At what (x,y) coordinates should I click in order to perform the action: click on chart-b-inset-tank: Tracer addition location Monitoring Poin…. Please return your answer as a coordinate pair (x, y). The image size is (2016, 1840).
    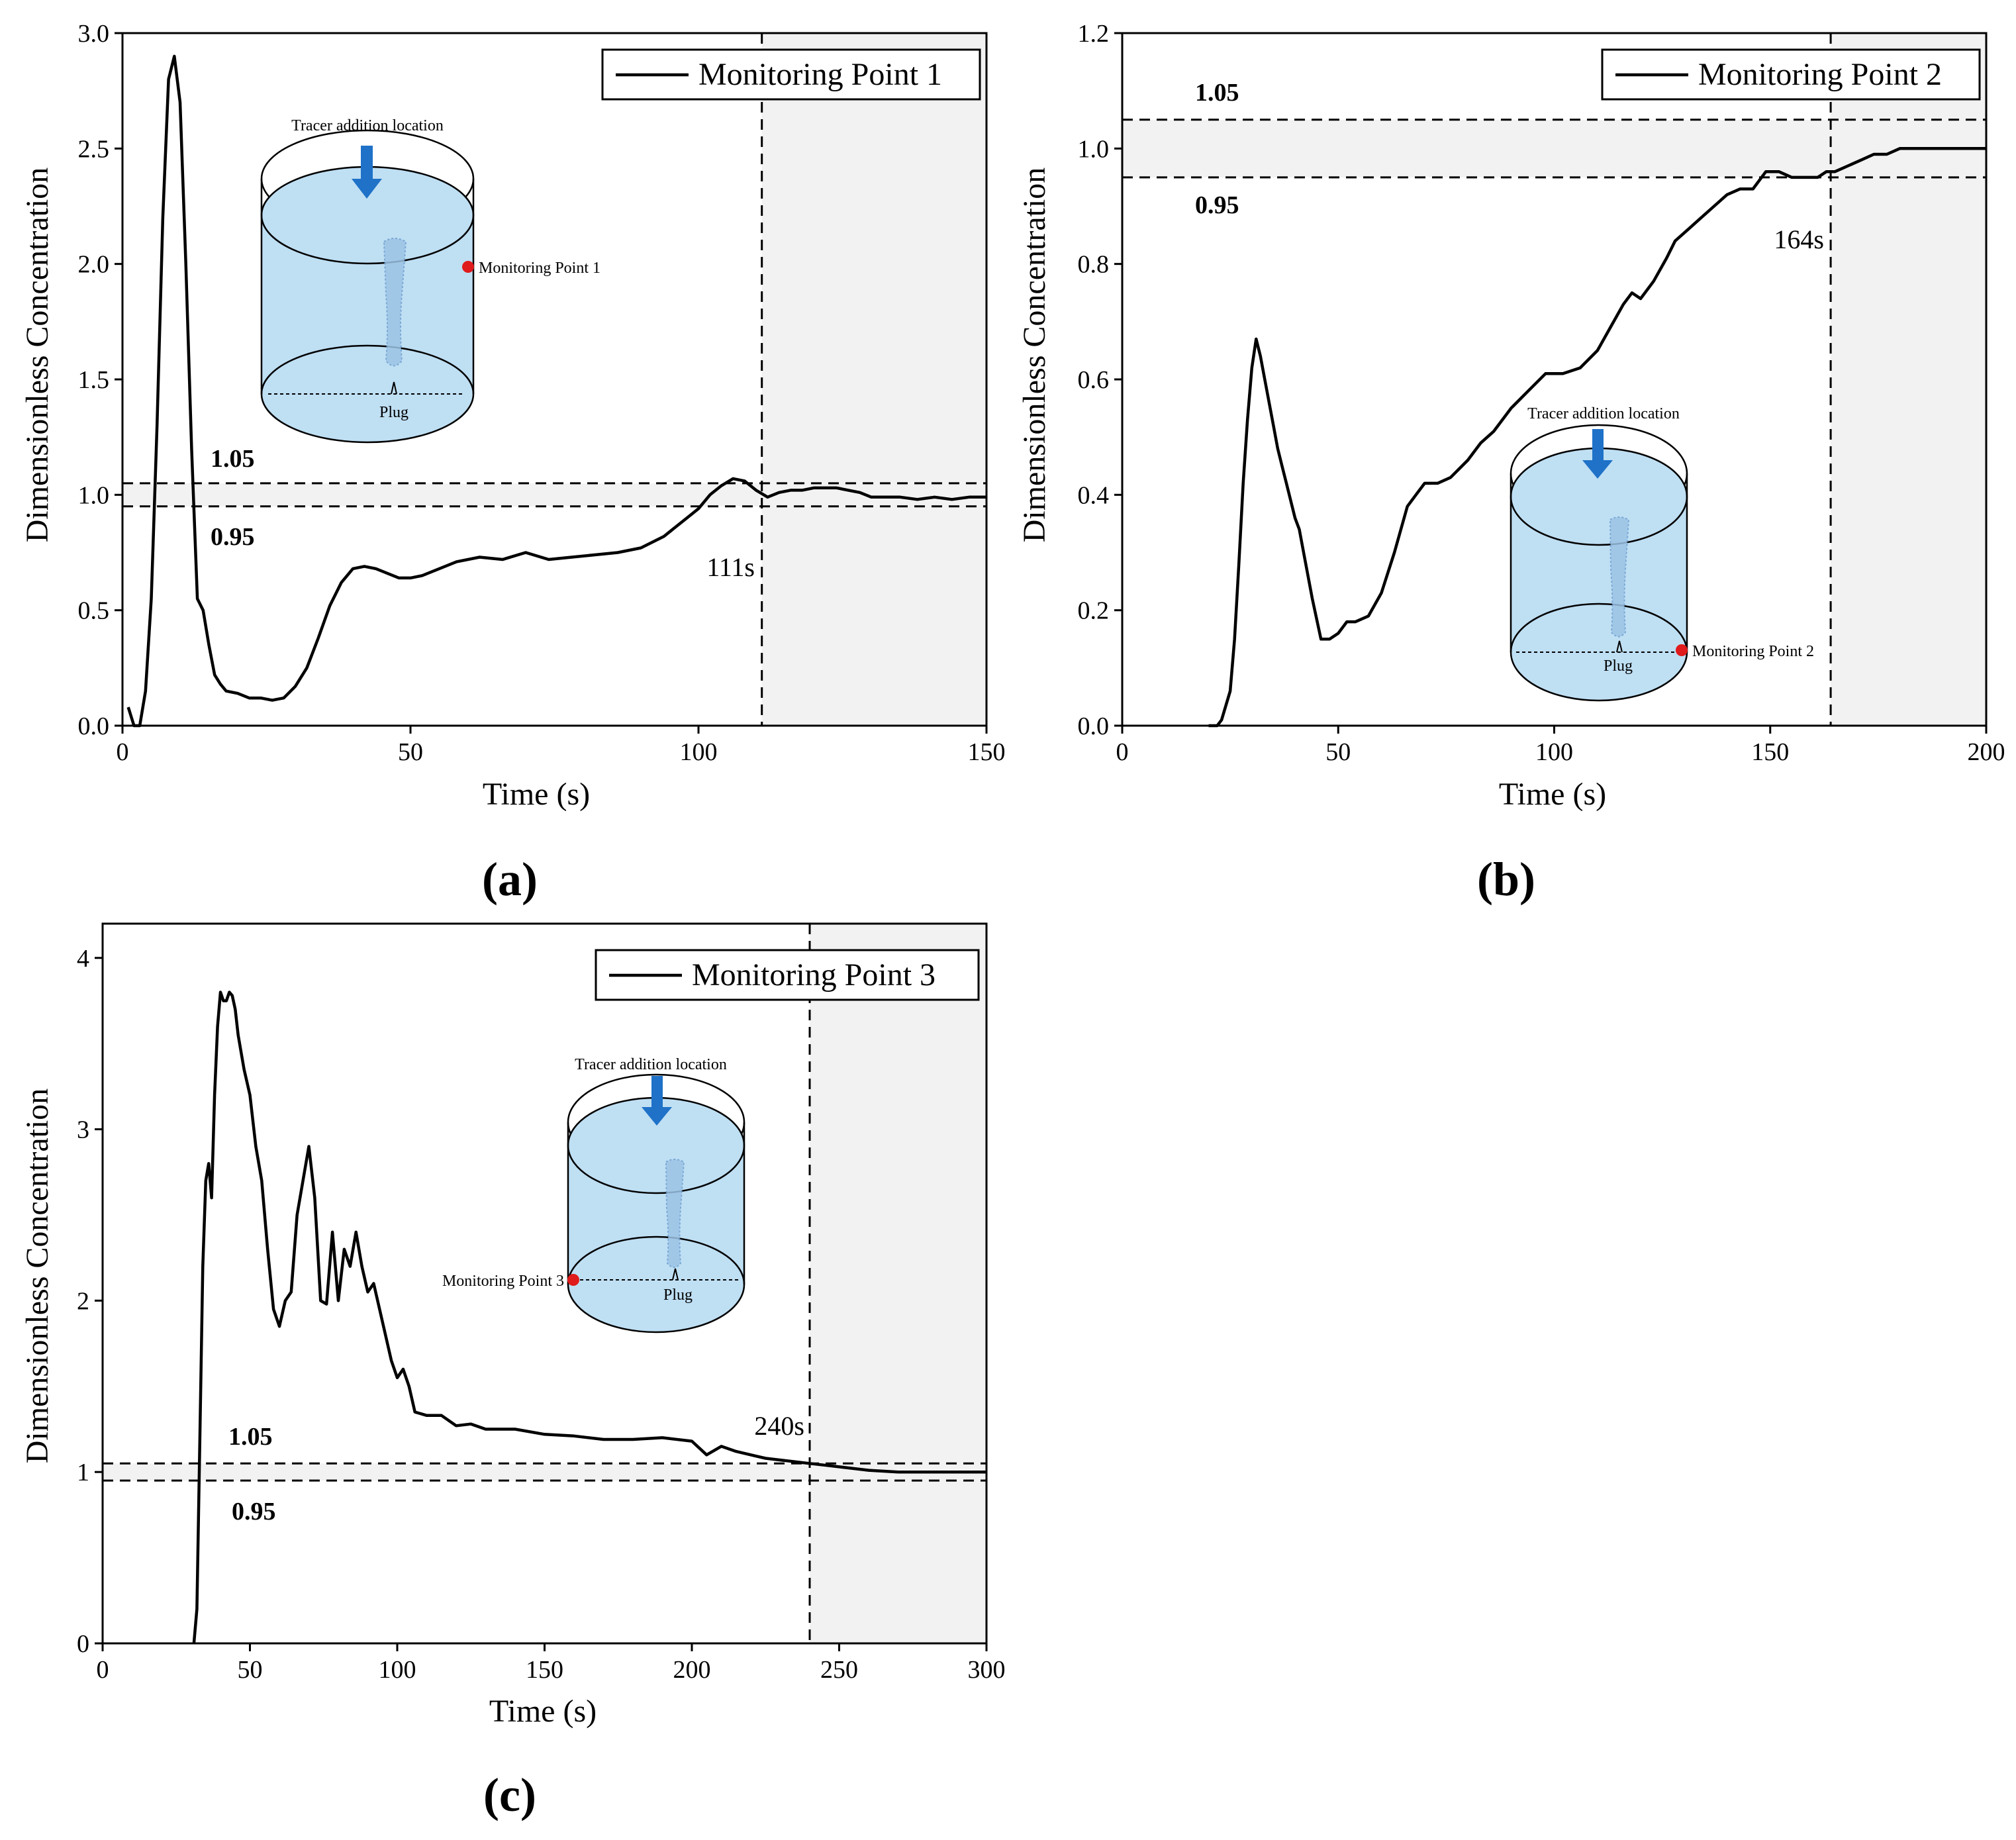
    Looking at the image, I should click on (1662, 553).